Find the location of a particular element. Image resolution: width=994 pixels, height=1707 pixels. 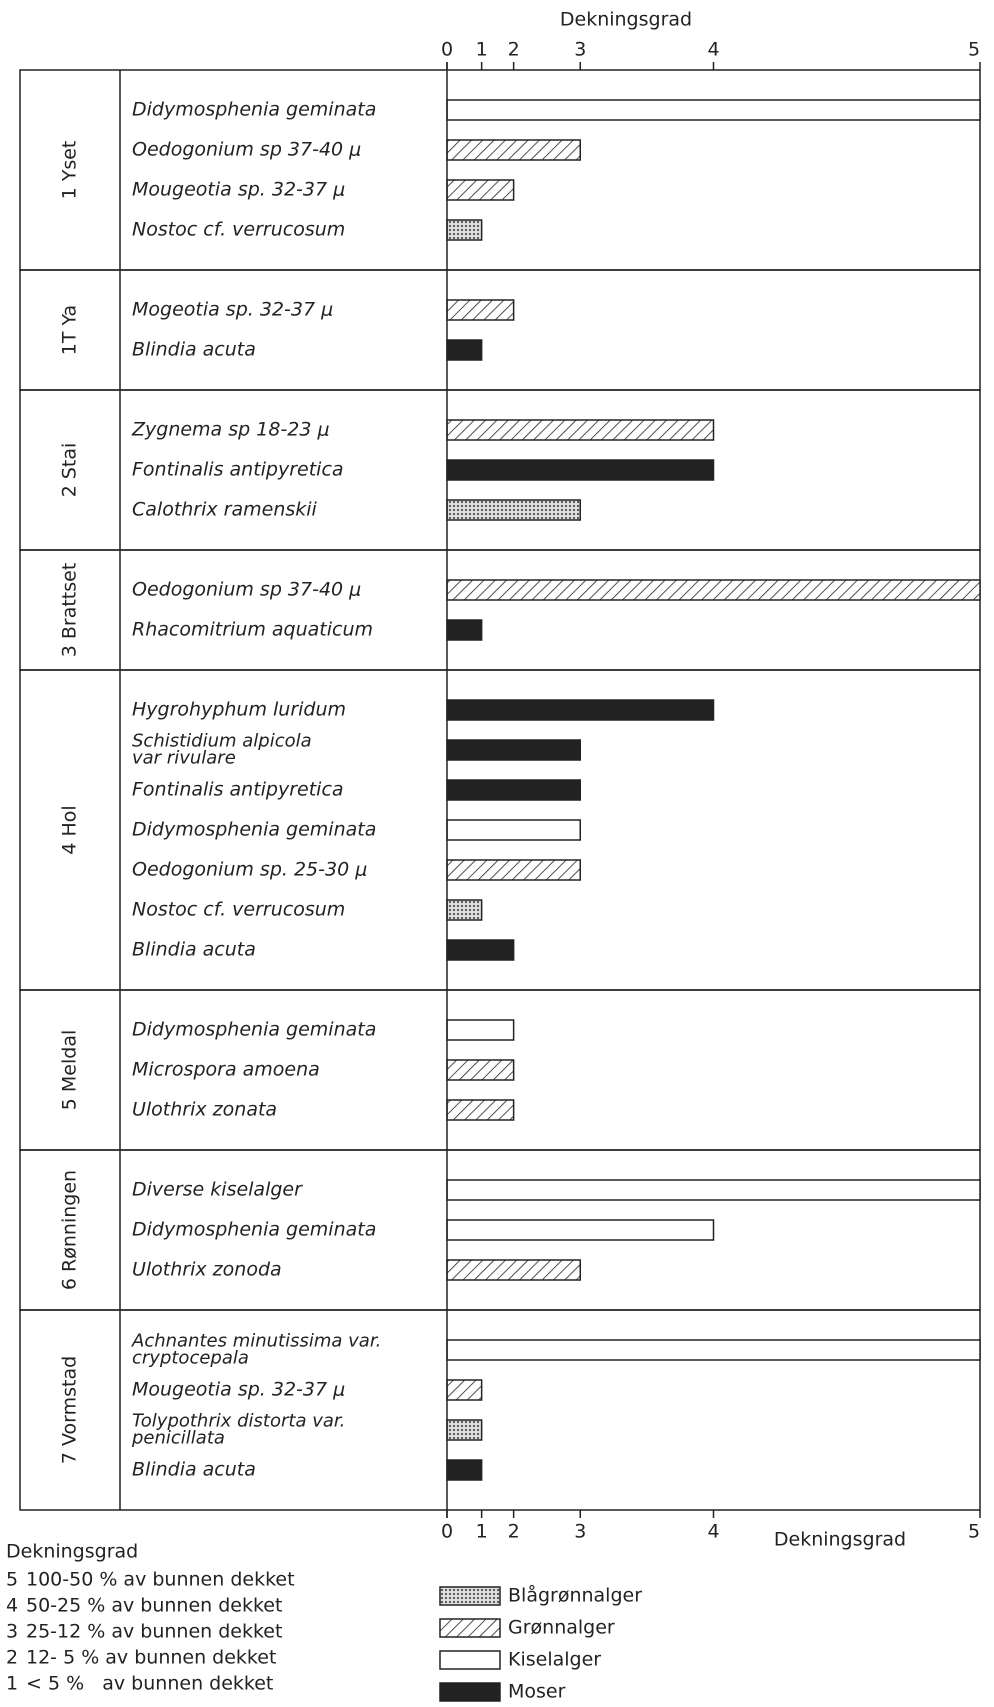

species-label: Hygrohyphum luridum is located at coordinates (239, 710).